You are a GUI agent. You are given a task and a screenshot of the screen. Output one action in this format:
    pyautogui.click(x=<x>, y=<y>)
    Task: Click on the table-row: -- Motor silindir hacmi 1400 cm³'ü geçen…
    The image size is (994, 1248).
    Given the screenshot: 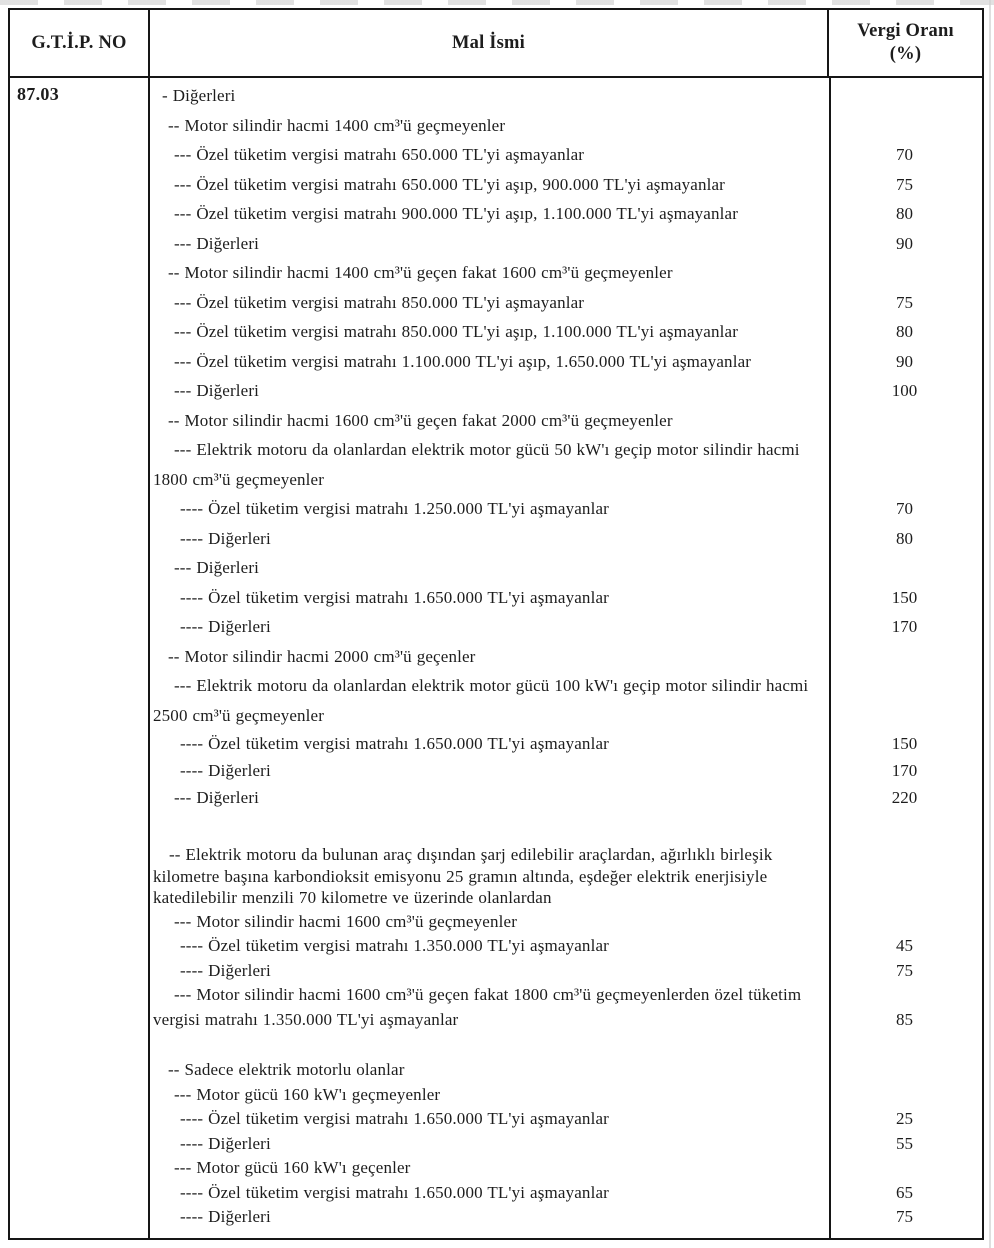 What is the action you would take?
    pyautogui.click(x=566, y=273)
    